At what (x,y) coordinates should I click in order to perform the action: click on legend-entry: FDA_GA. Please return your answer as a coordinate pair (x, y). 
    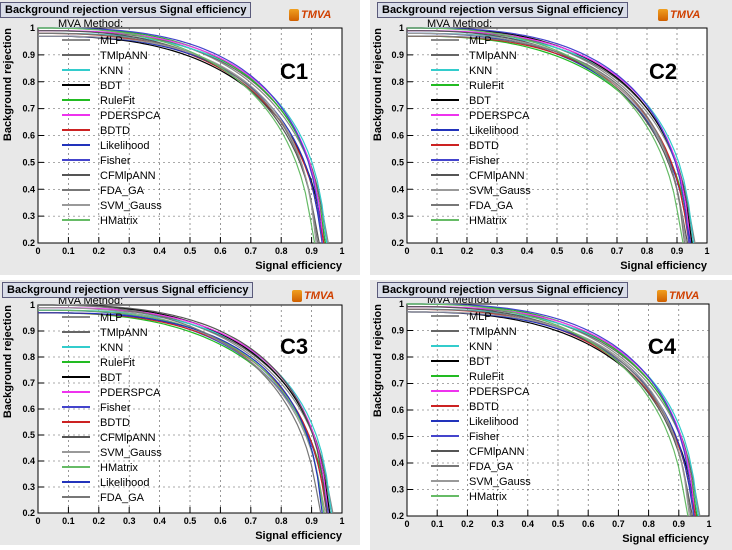
    Looking at the image, I should click on (122, 498).